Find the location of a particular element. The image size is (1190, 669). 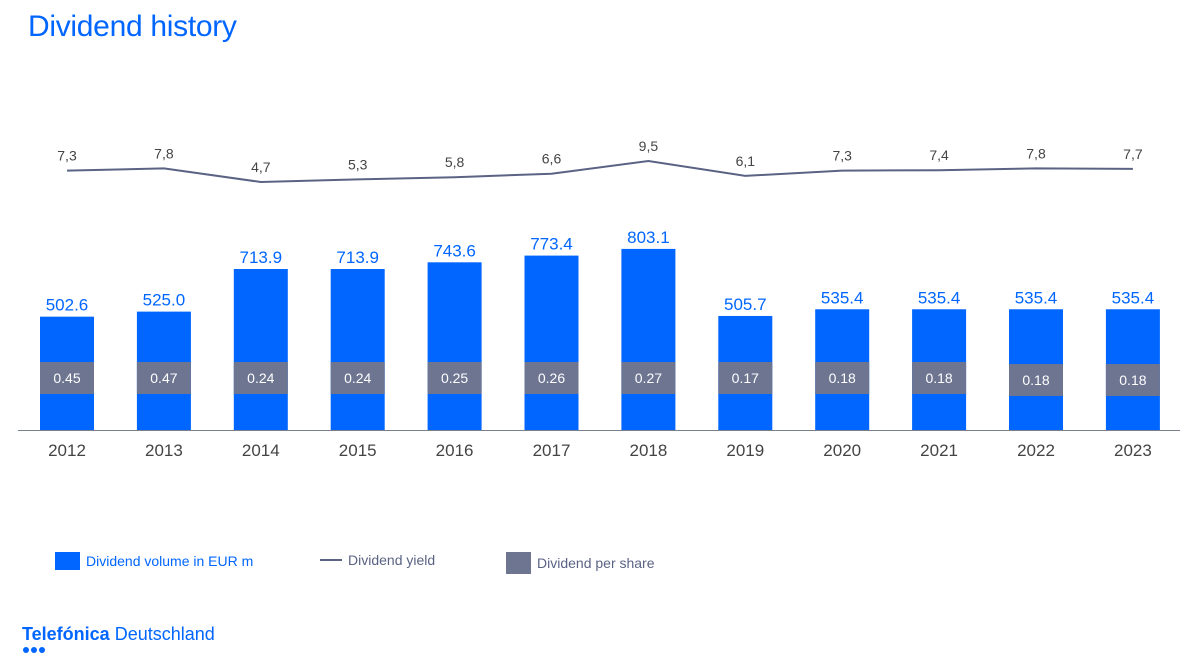

yield-label-2021: 7,4 is located at coordinates (939, 155).